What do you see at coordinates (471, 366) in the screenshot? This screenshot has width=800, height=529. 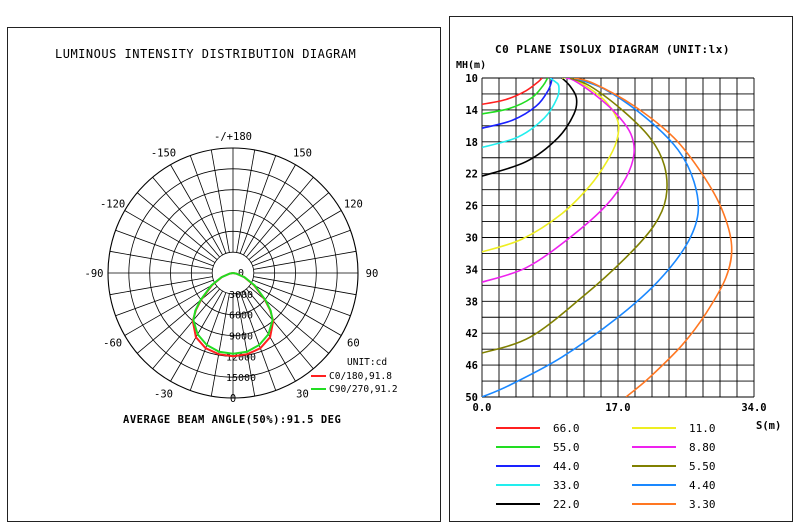 I see `y-tick-label: 46` at bounding box center [471, 366].